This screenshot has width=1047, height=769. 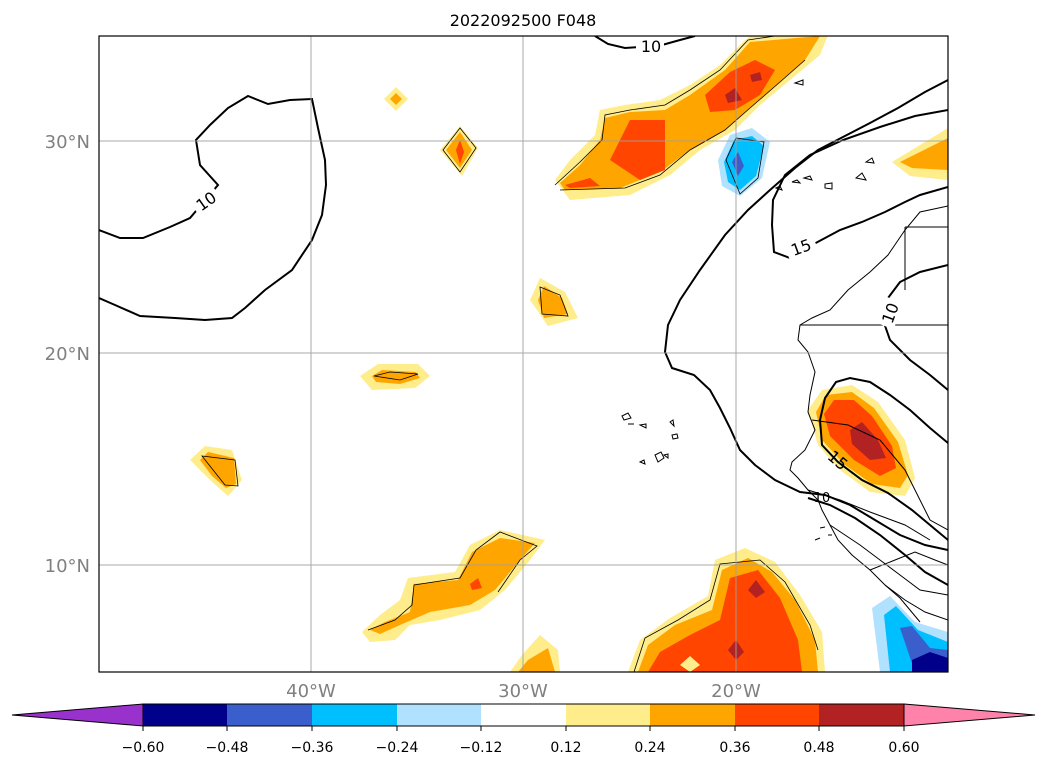 I want to click on coastline-morocco, so click(x=868, y=413).